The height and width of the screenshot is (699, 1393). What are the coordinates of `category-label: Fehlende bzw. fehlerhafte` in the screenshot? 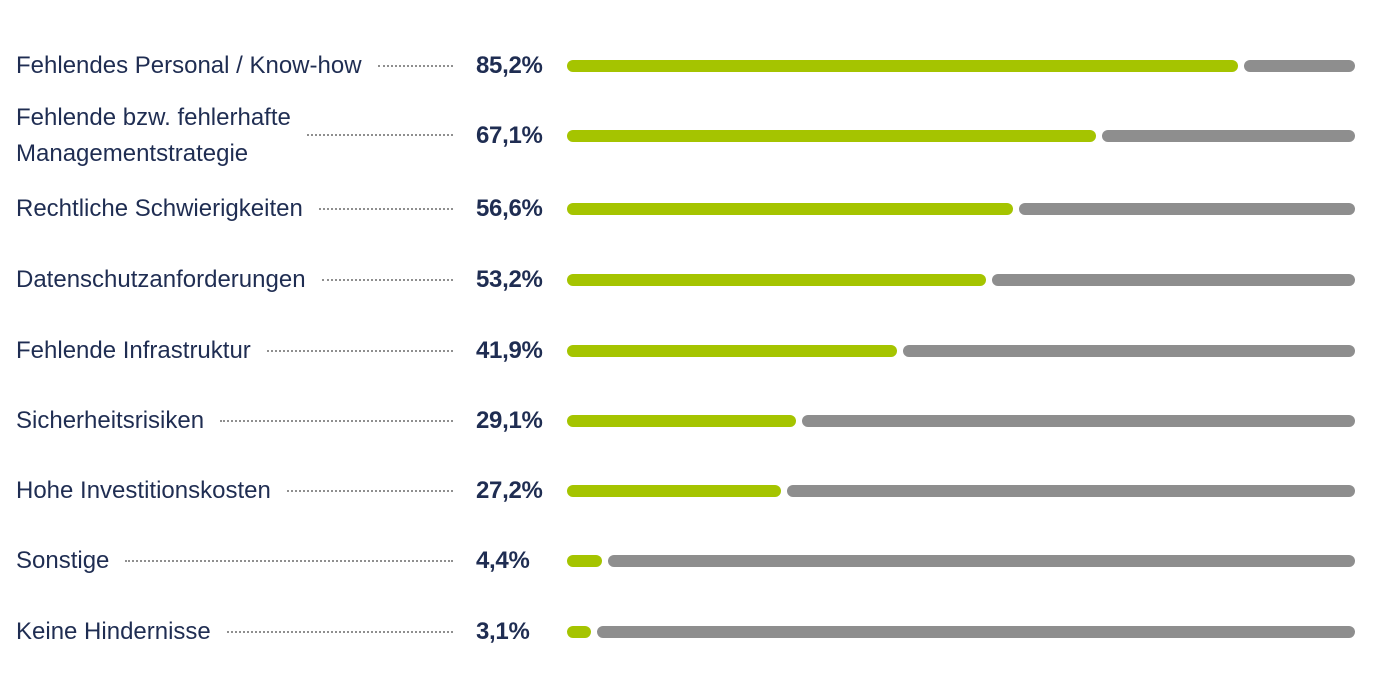 It's located at (153, 117).